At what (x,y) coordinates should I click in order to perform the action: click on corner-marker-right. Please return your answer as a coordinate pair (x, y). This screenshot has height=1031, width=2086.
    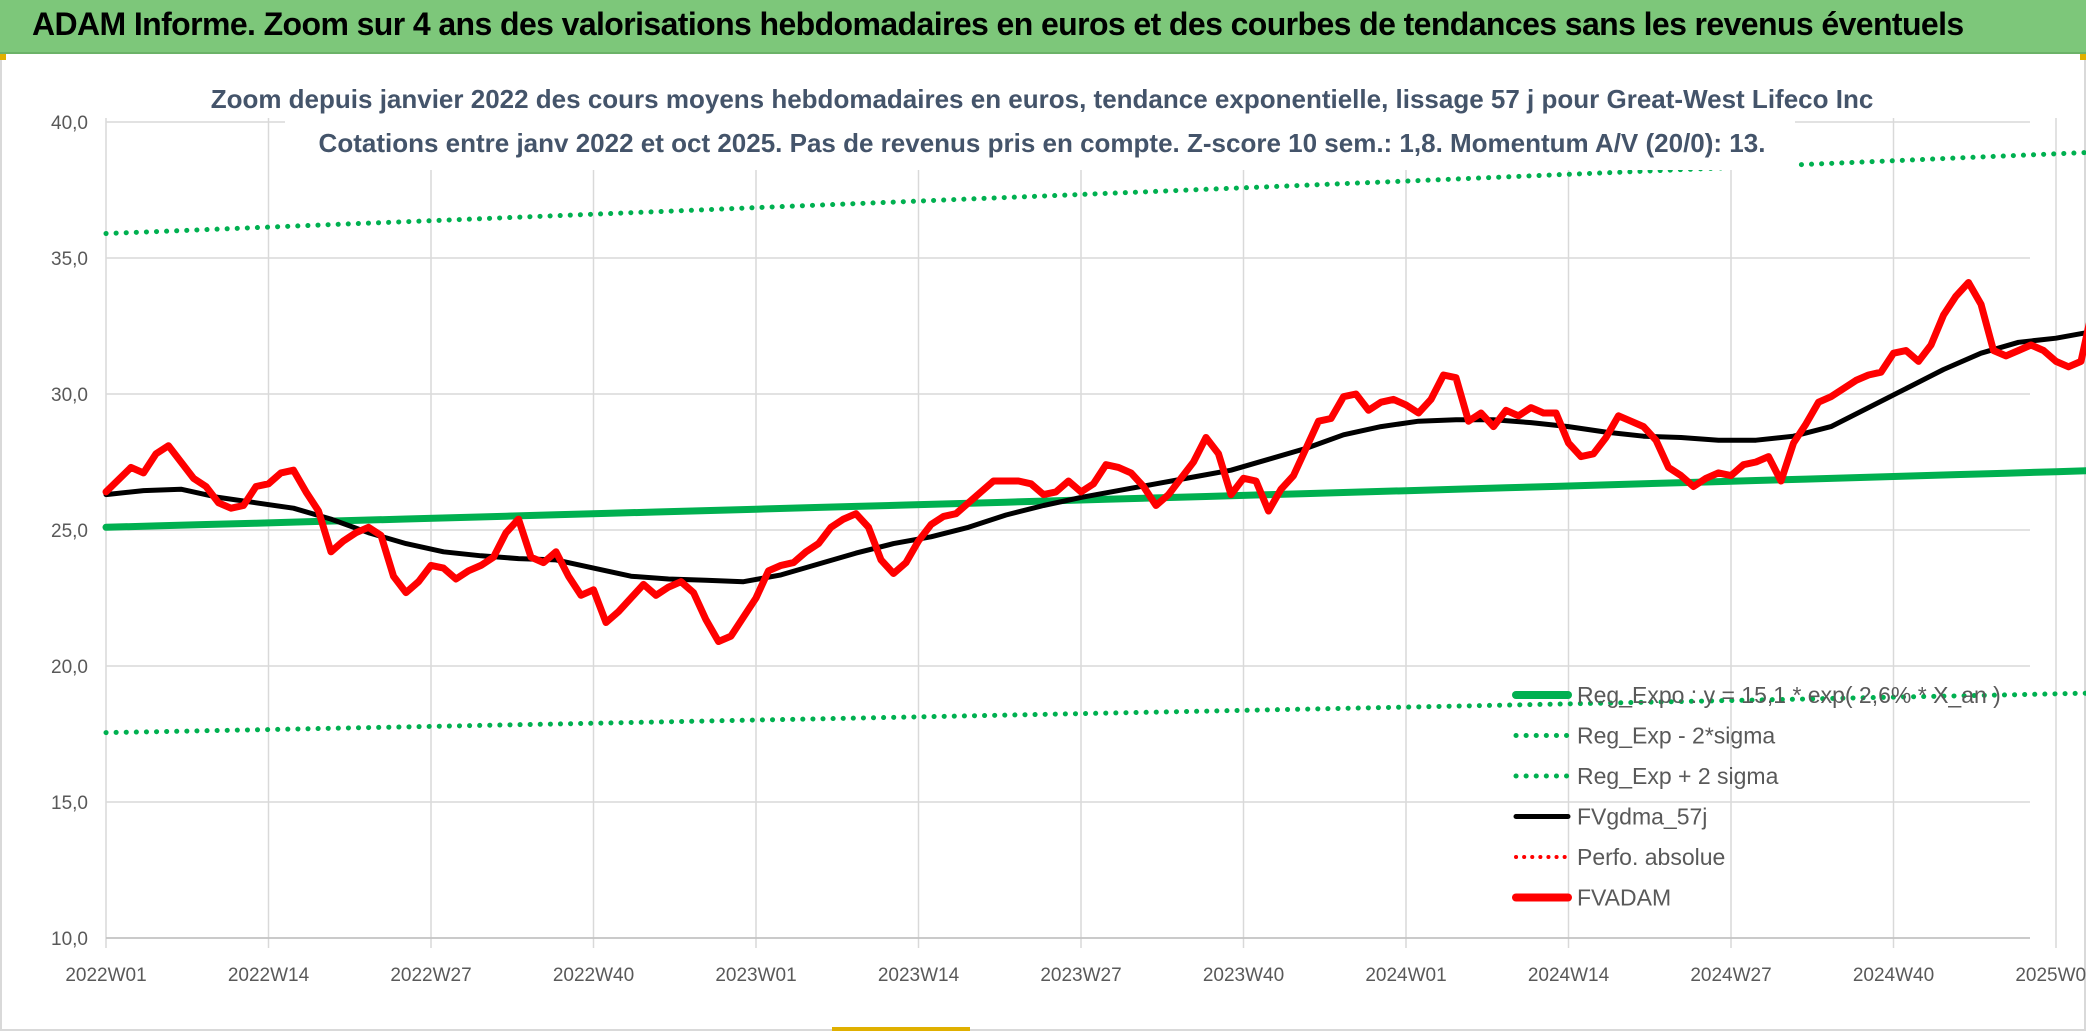
    Looking at the image, I should click on (2083, 57).